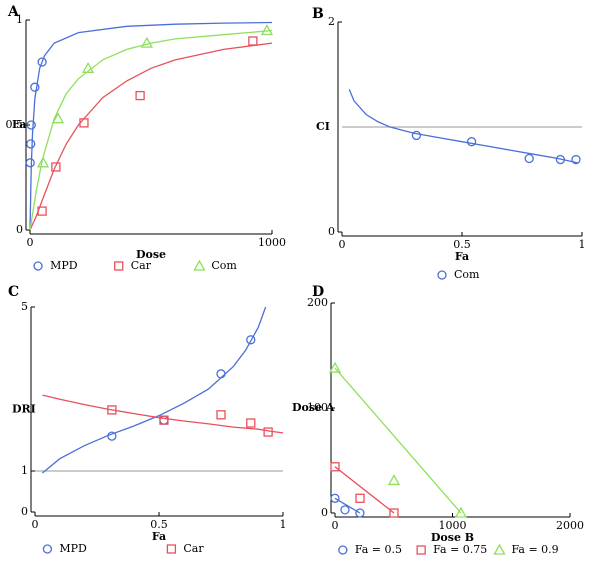 This screenshot has width=600, height=569. I want to click on y-tick-label: 0.5, so click(15, 124).